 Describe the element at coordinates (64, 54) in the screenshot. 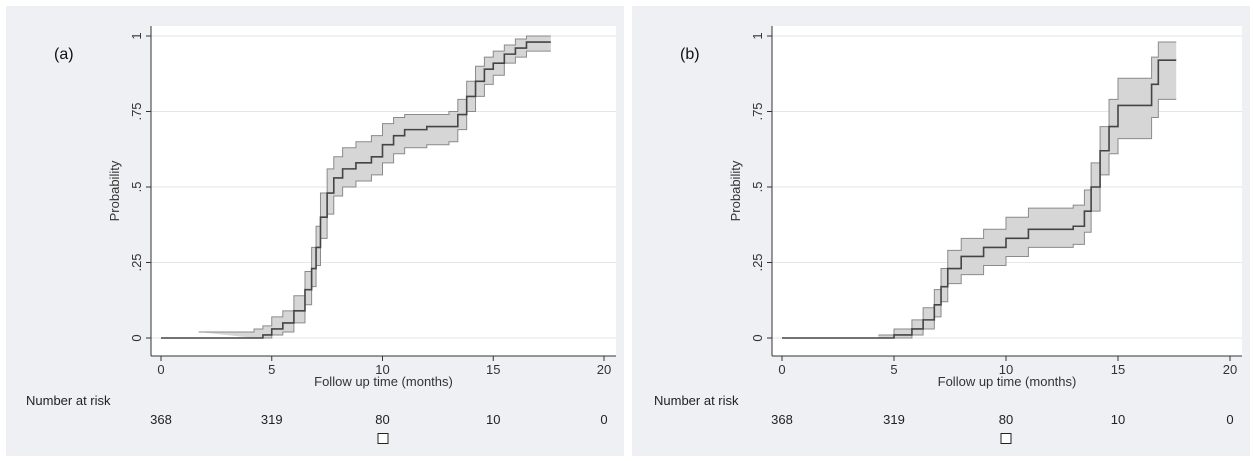

I see `panel-label: (a)` at that location.